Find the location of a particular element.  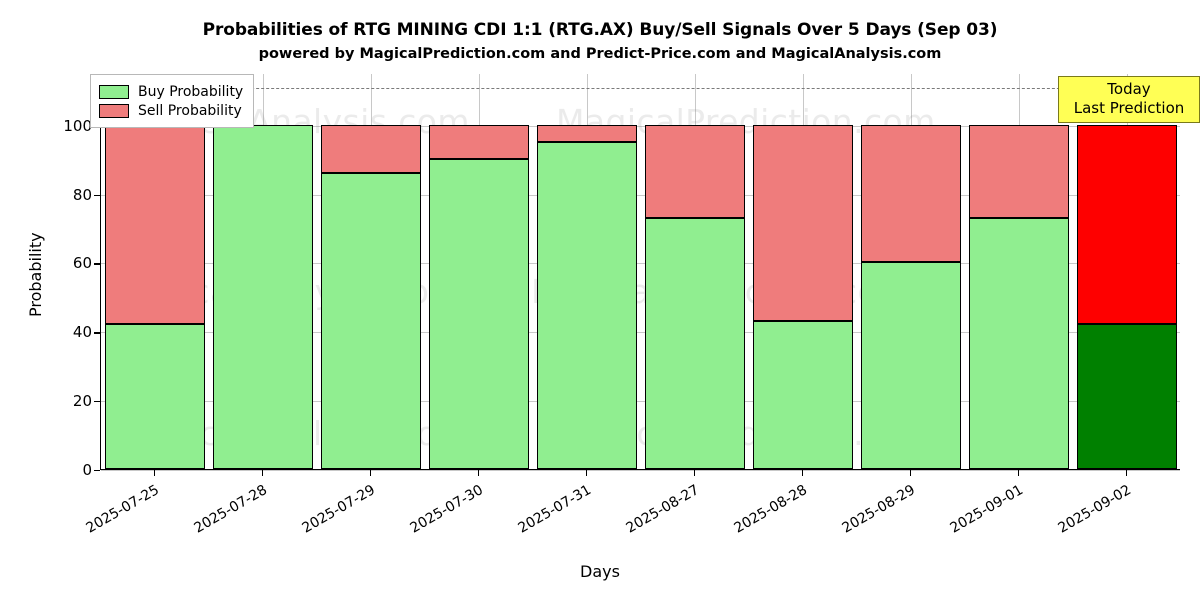

x-axis-label: Days is located at coordinates (600, 571).